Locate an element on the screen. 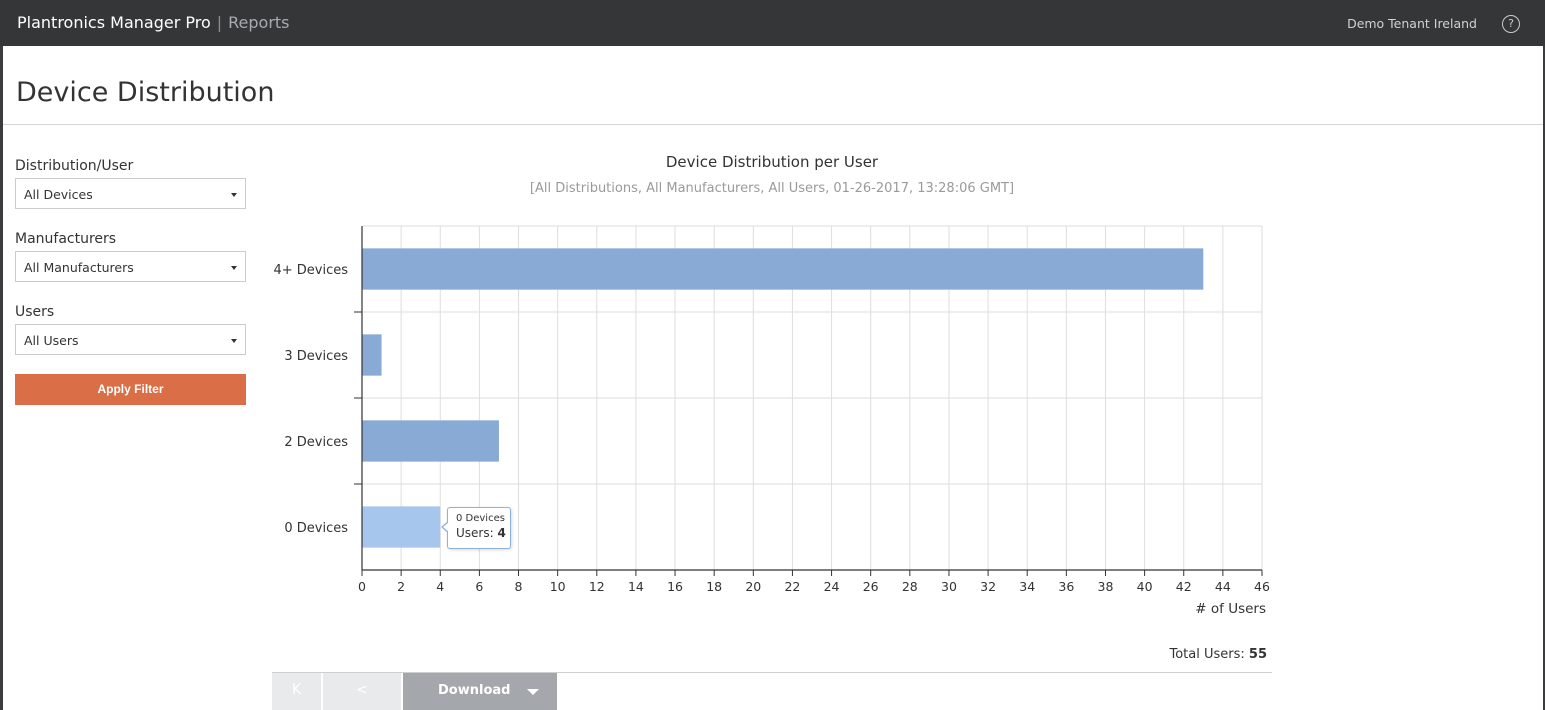 Image resolution: width=1545 pixels, height=710 pixels. y-tick-label: 4+ Devices is located at coordinates (310, 270).